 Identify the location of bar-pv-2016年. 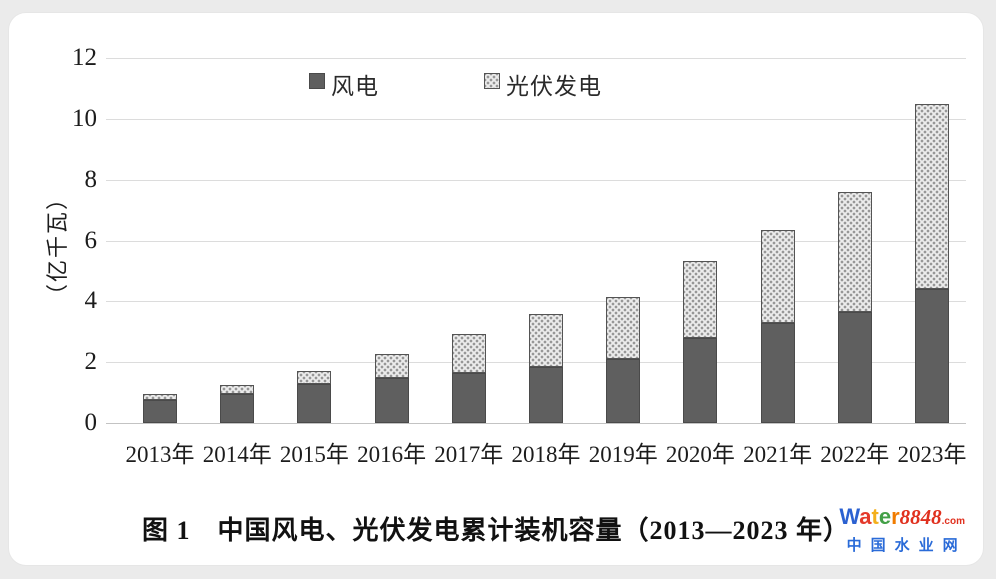
(391, 366).